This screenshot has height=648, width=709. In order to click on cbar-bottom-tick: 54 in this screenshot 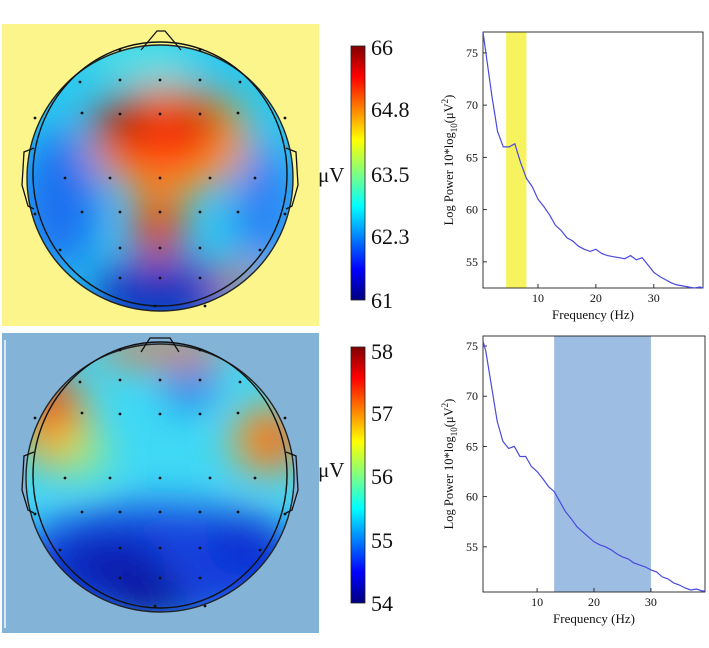, I will do `click(382, 603)`.